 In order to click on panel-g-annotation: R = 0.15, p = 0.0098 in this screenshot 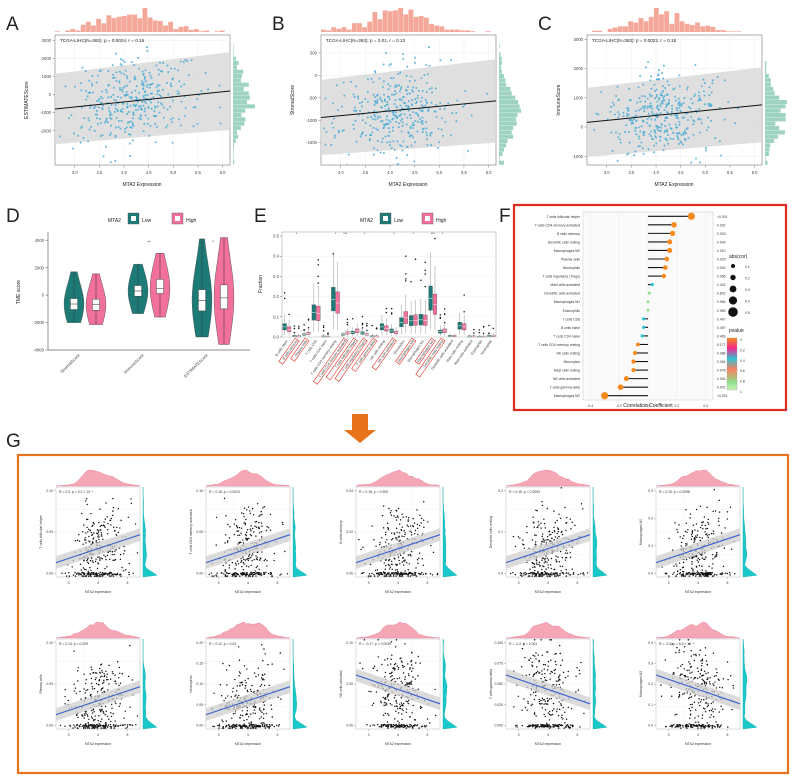, I will do `click(674, 492)`.